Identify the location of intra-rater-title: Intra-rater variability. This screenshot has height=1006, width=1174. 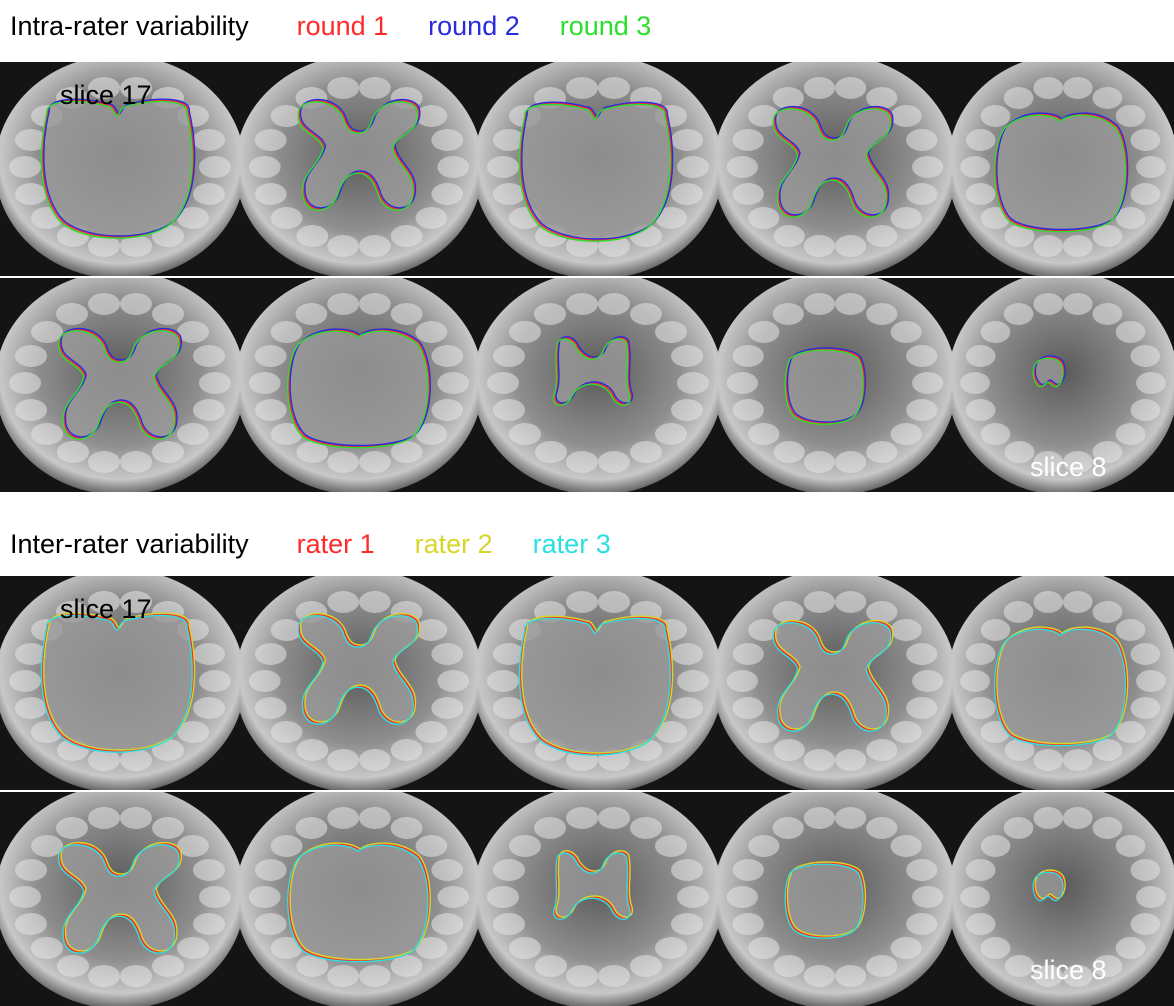
(129, 25).